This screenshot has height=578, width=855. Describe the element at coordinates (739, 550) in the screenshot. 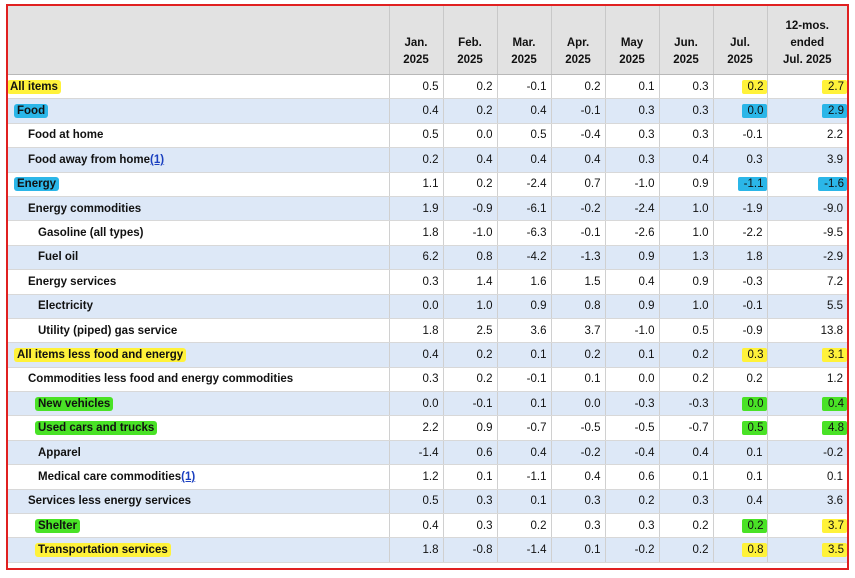

I see `value-cell: 0.8` at that location.